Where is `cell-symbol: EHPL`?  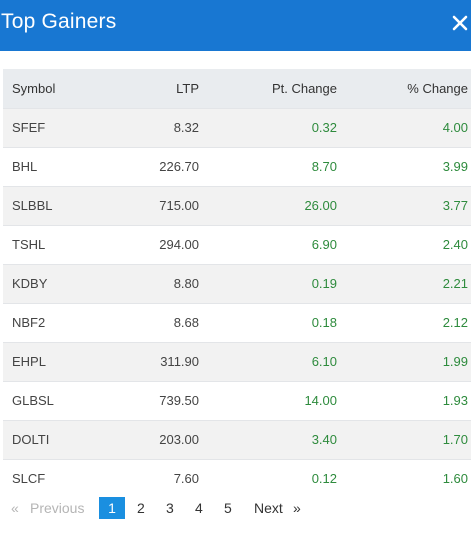
cell-symbol: EHPL is located at coordinates (29, 361).